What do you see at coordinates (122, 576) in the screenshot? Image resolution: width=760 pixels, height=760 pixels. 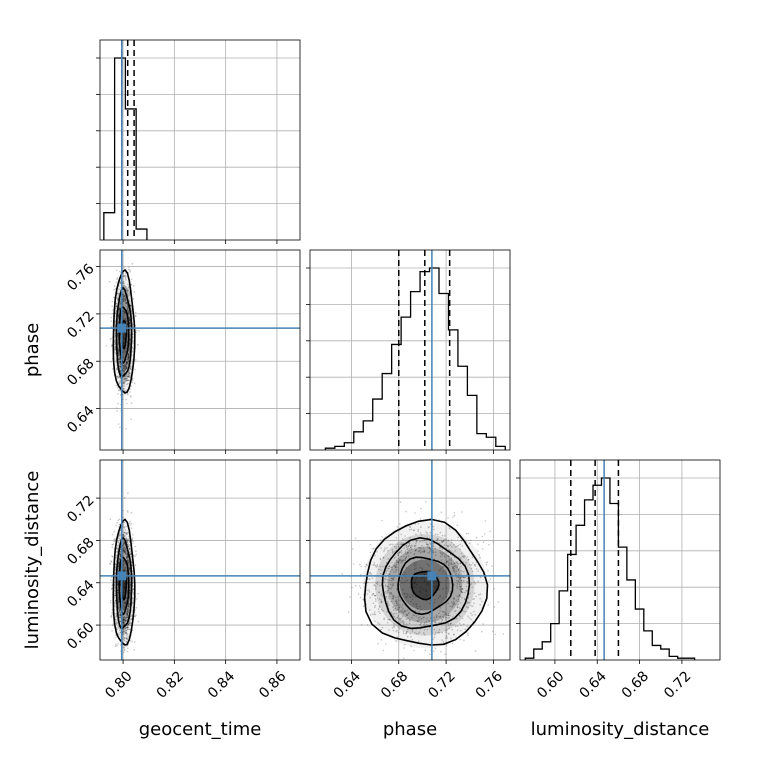 I see `truth-marker` at bounding box center [122, 576].